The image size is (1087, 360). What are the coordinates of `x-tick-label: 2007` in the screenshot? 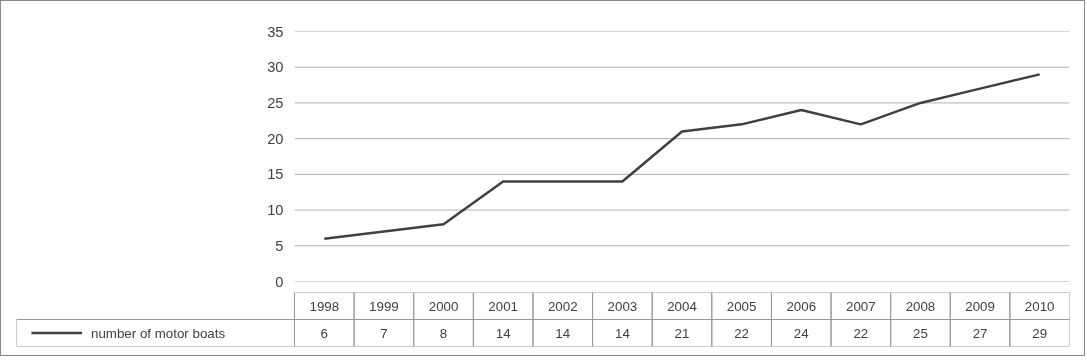 It's located at (861, 306).